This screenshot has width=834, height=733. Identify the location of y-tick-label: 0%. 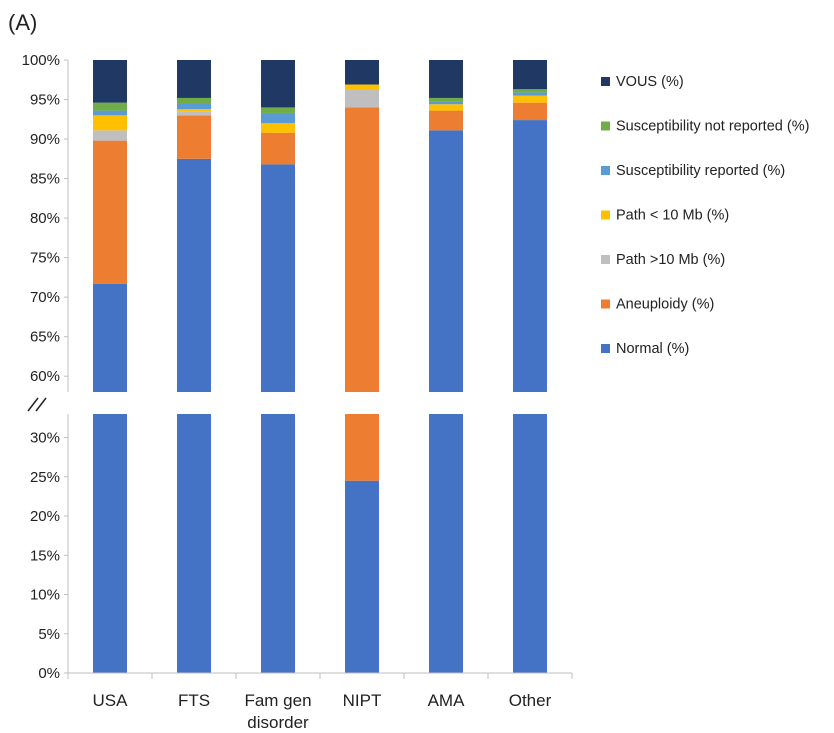
(49, 673).